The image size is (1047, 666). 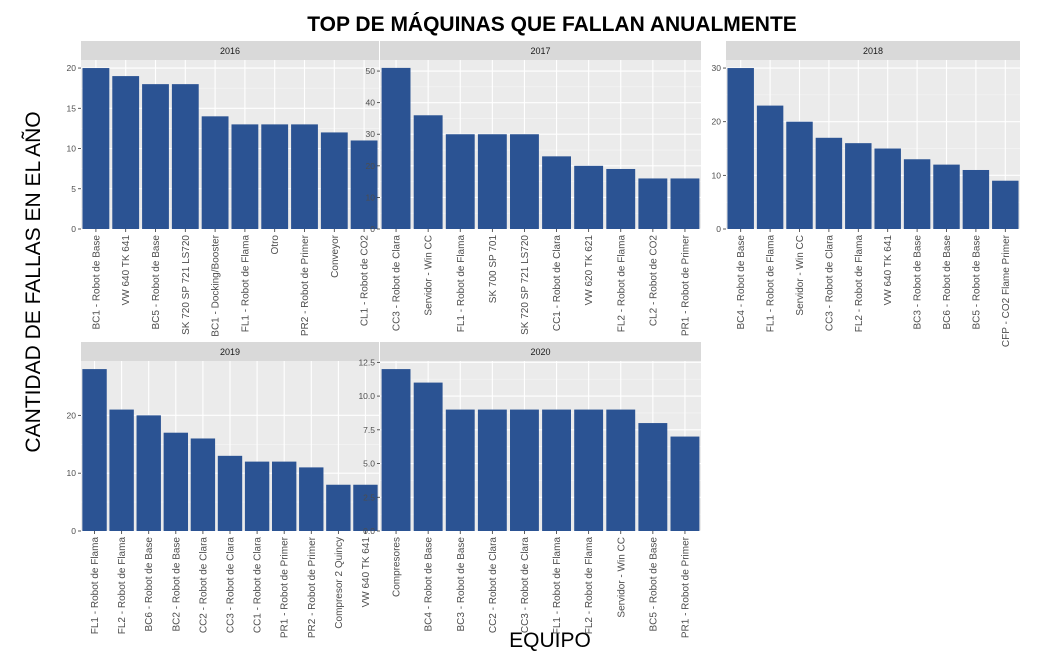 What do you see at coordinates (369, 497) in the screenshot?
I see `y-tick-label: 2.5` at bounding box center [369, 497].